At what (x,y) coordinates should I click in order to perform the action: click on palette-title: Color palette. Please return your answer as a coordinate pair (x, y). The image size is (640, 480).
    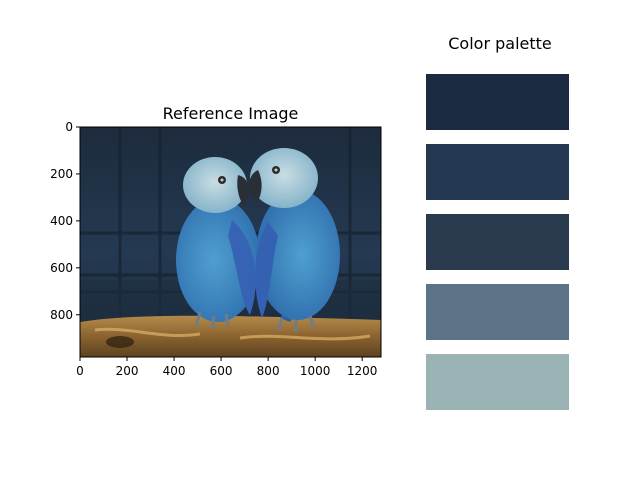
    Looking at the image, I should click on (500, 43).